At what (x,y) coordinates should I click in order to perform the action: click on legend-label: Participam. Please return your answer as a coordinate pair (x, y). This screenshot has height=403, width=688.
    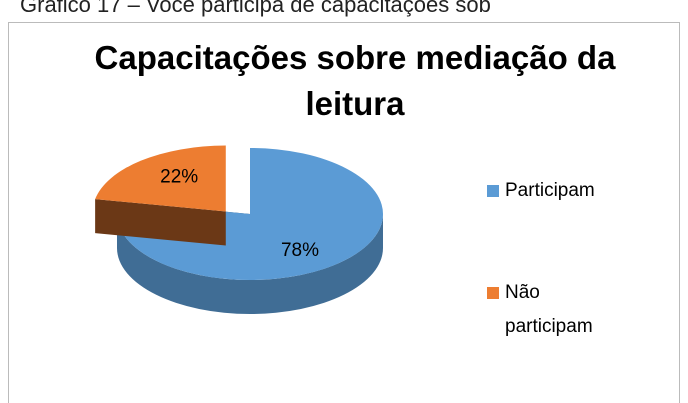
    Looking at the image, I should click on (550, 190).